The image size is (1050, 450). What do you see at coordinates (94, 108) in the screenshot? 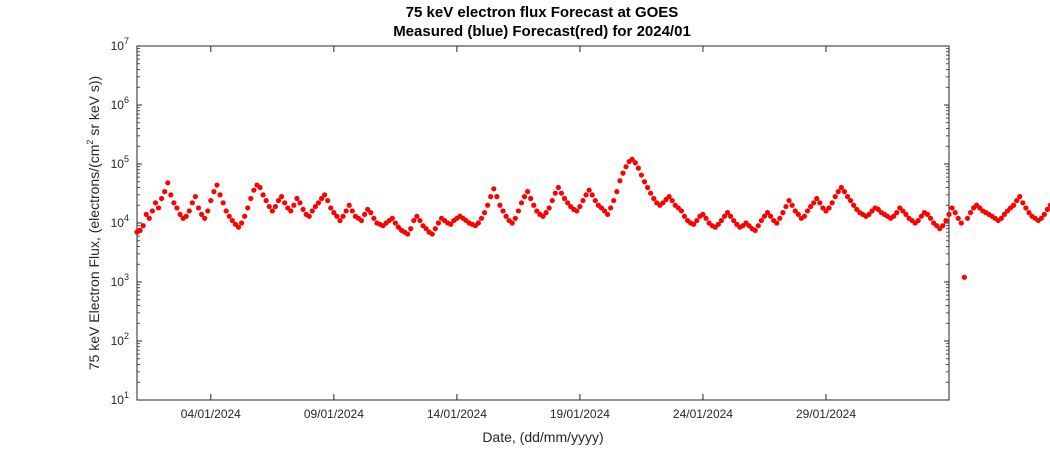
I see `y-axis-label-tail: sr keV s))` at bounding box center [94, 108].